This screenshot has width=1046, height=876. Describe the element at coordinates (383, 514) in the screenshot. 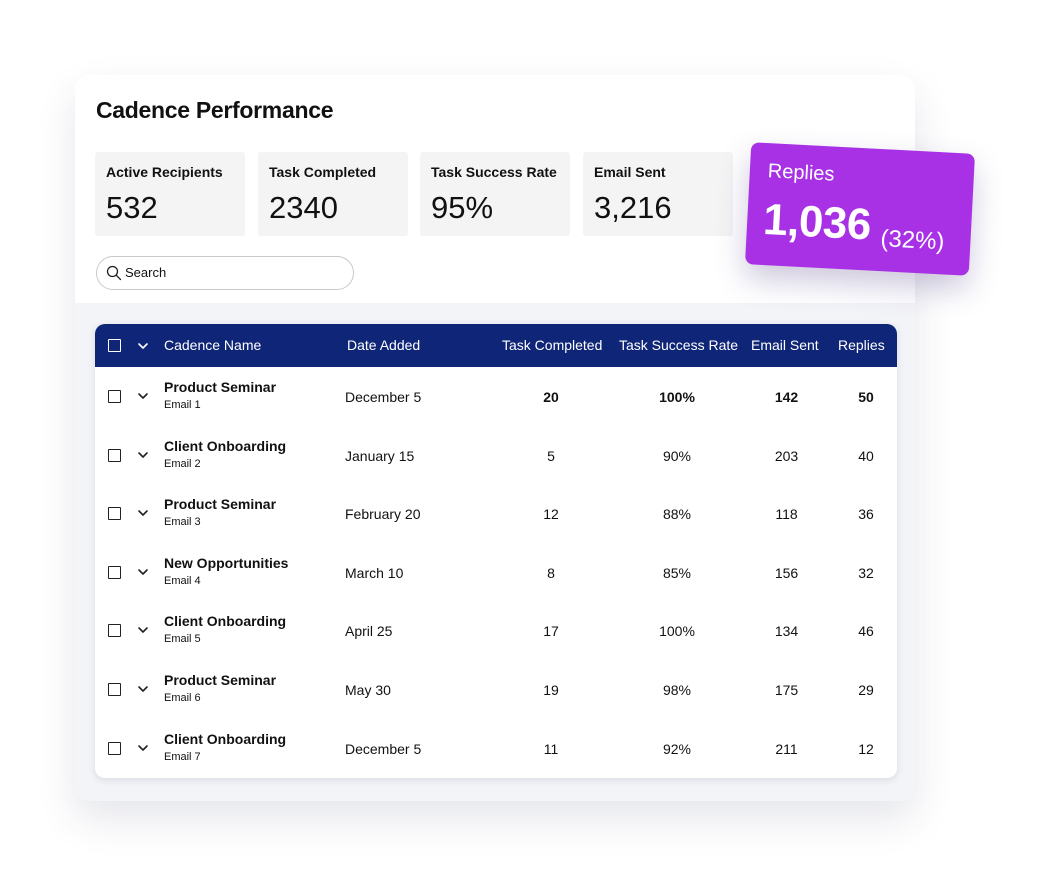

I see `date-added: February 20` at that location.